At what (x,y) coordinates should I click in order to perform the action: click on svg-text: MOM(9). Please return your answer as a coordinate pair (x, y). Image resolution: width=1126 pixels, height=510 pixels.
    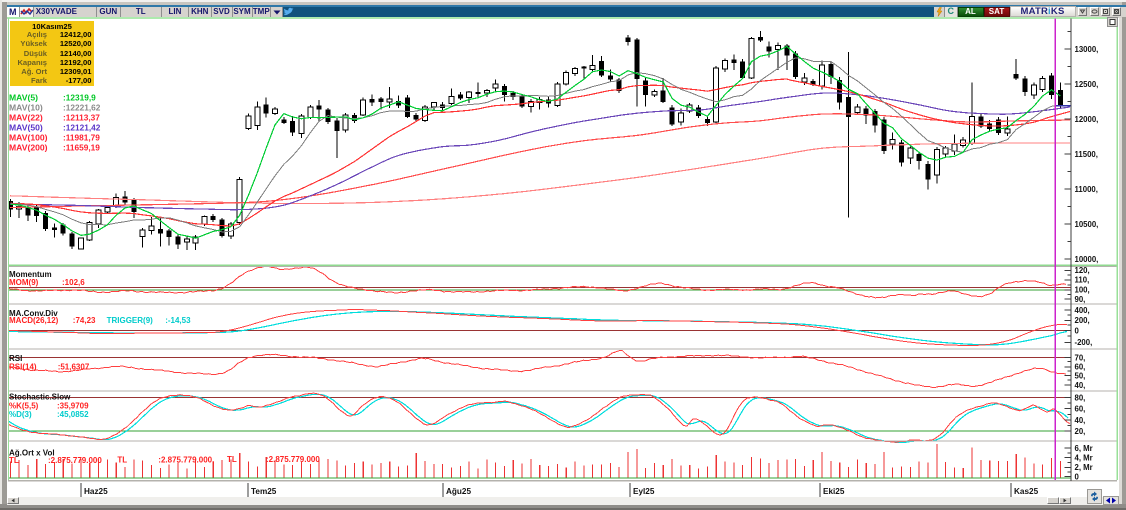
    Looking at the image, I should click on (24, 282).